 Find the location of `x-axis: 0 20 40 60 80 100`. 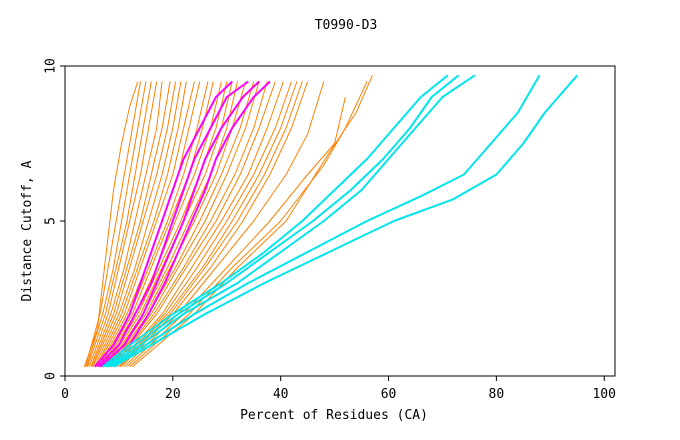

x-axis: 0 20 40 60 80 100 is located at coordinates (338, 389).